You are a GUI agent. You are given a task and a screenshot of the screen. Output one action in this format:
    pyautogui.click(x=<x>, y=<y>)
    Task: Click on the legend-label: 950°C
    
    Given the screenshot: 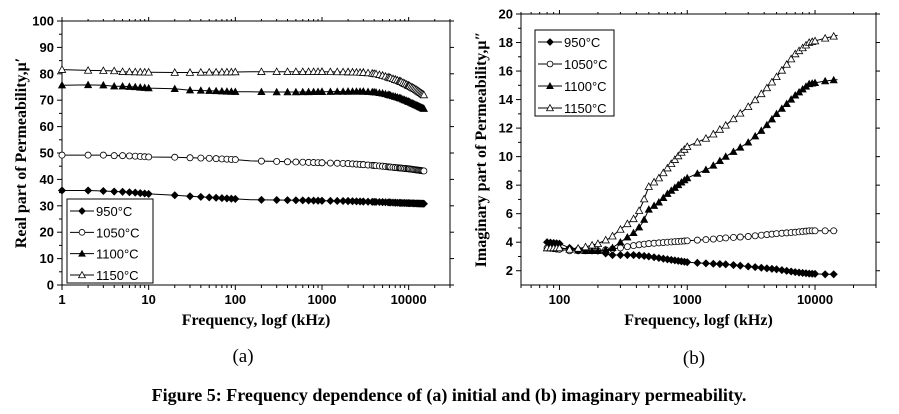 What is the action you would take?
    pyautogui.click(x=114, y=211)
    